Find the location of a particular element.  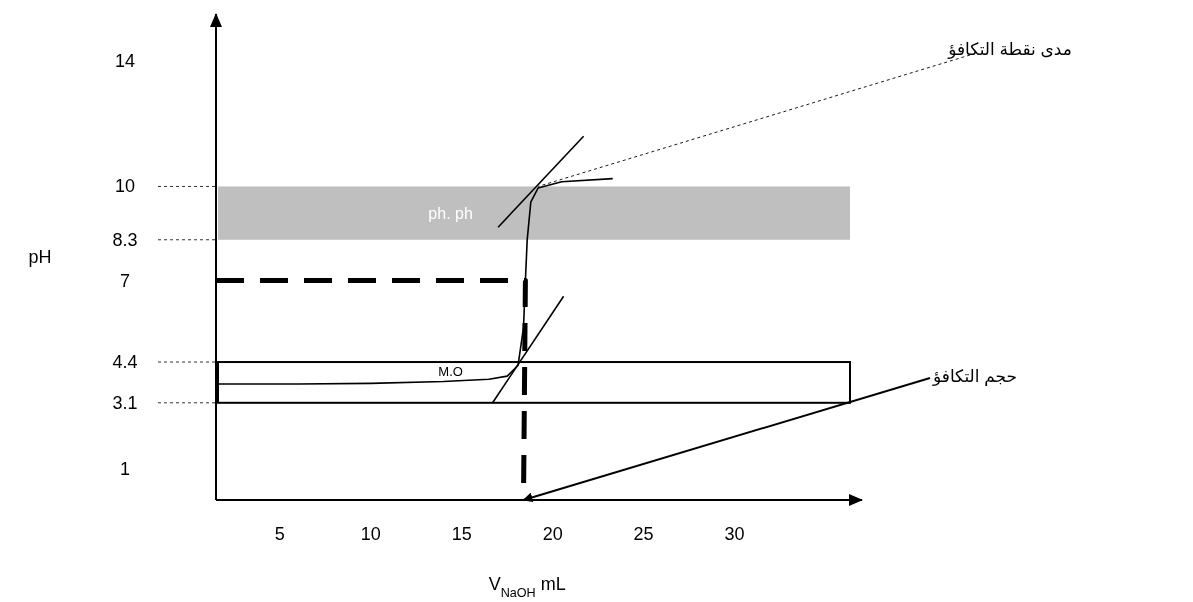

y-tick-label: 3.1 is located at coordinates (125, 402).